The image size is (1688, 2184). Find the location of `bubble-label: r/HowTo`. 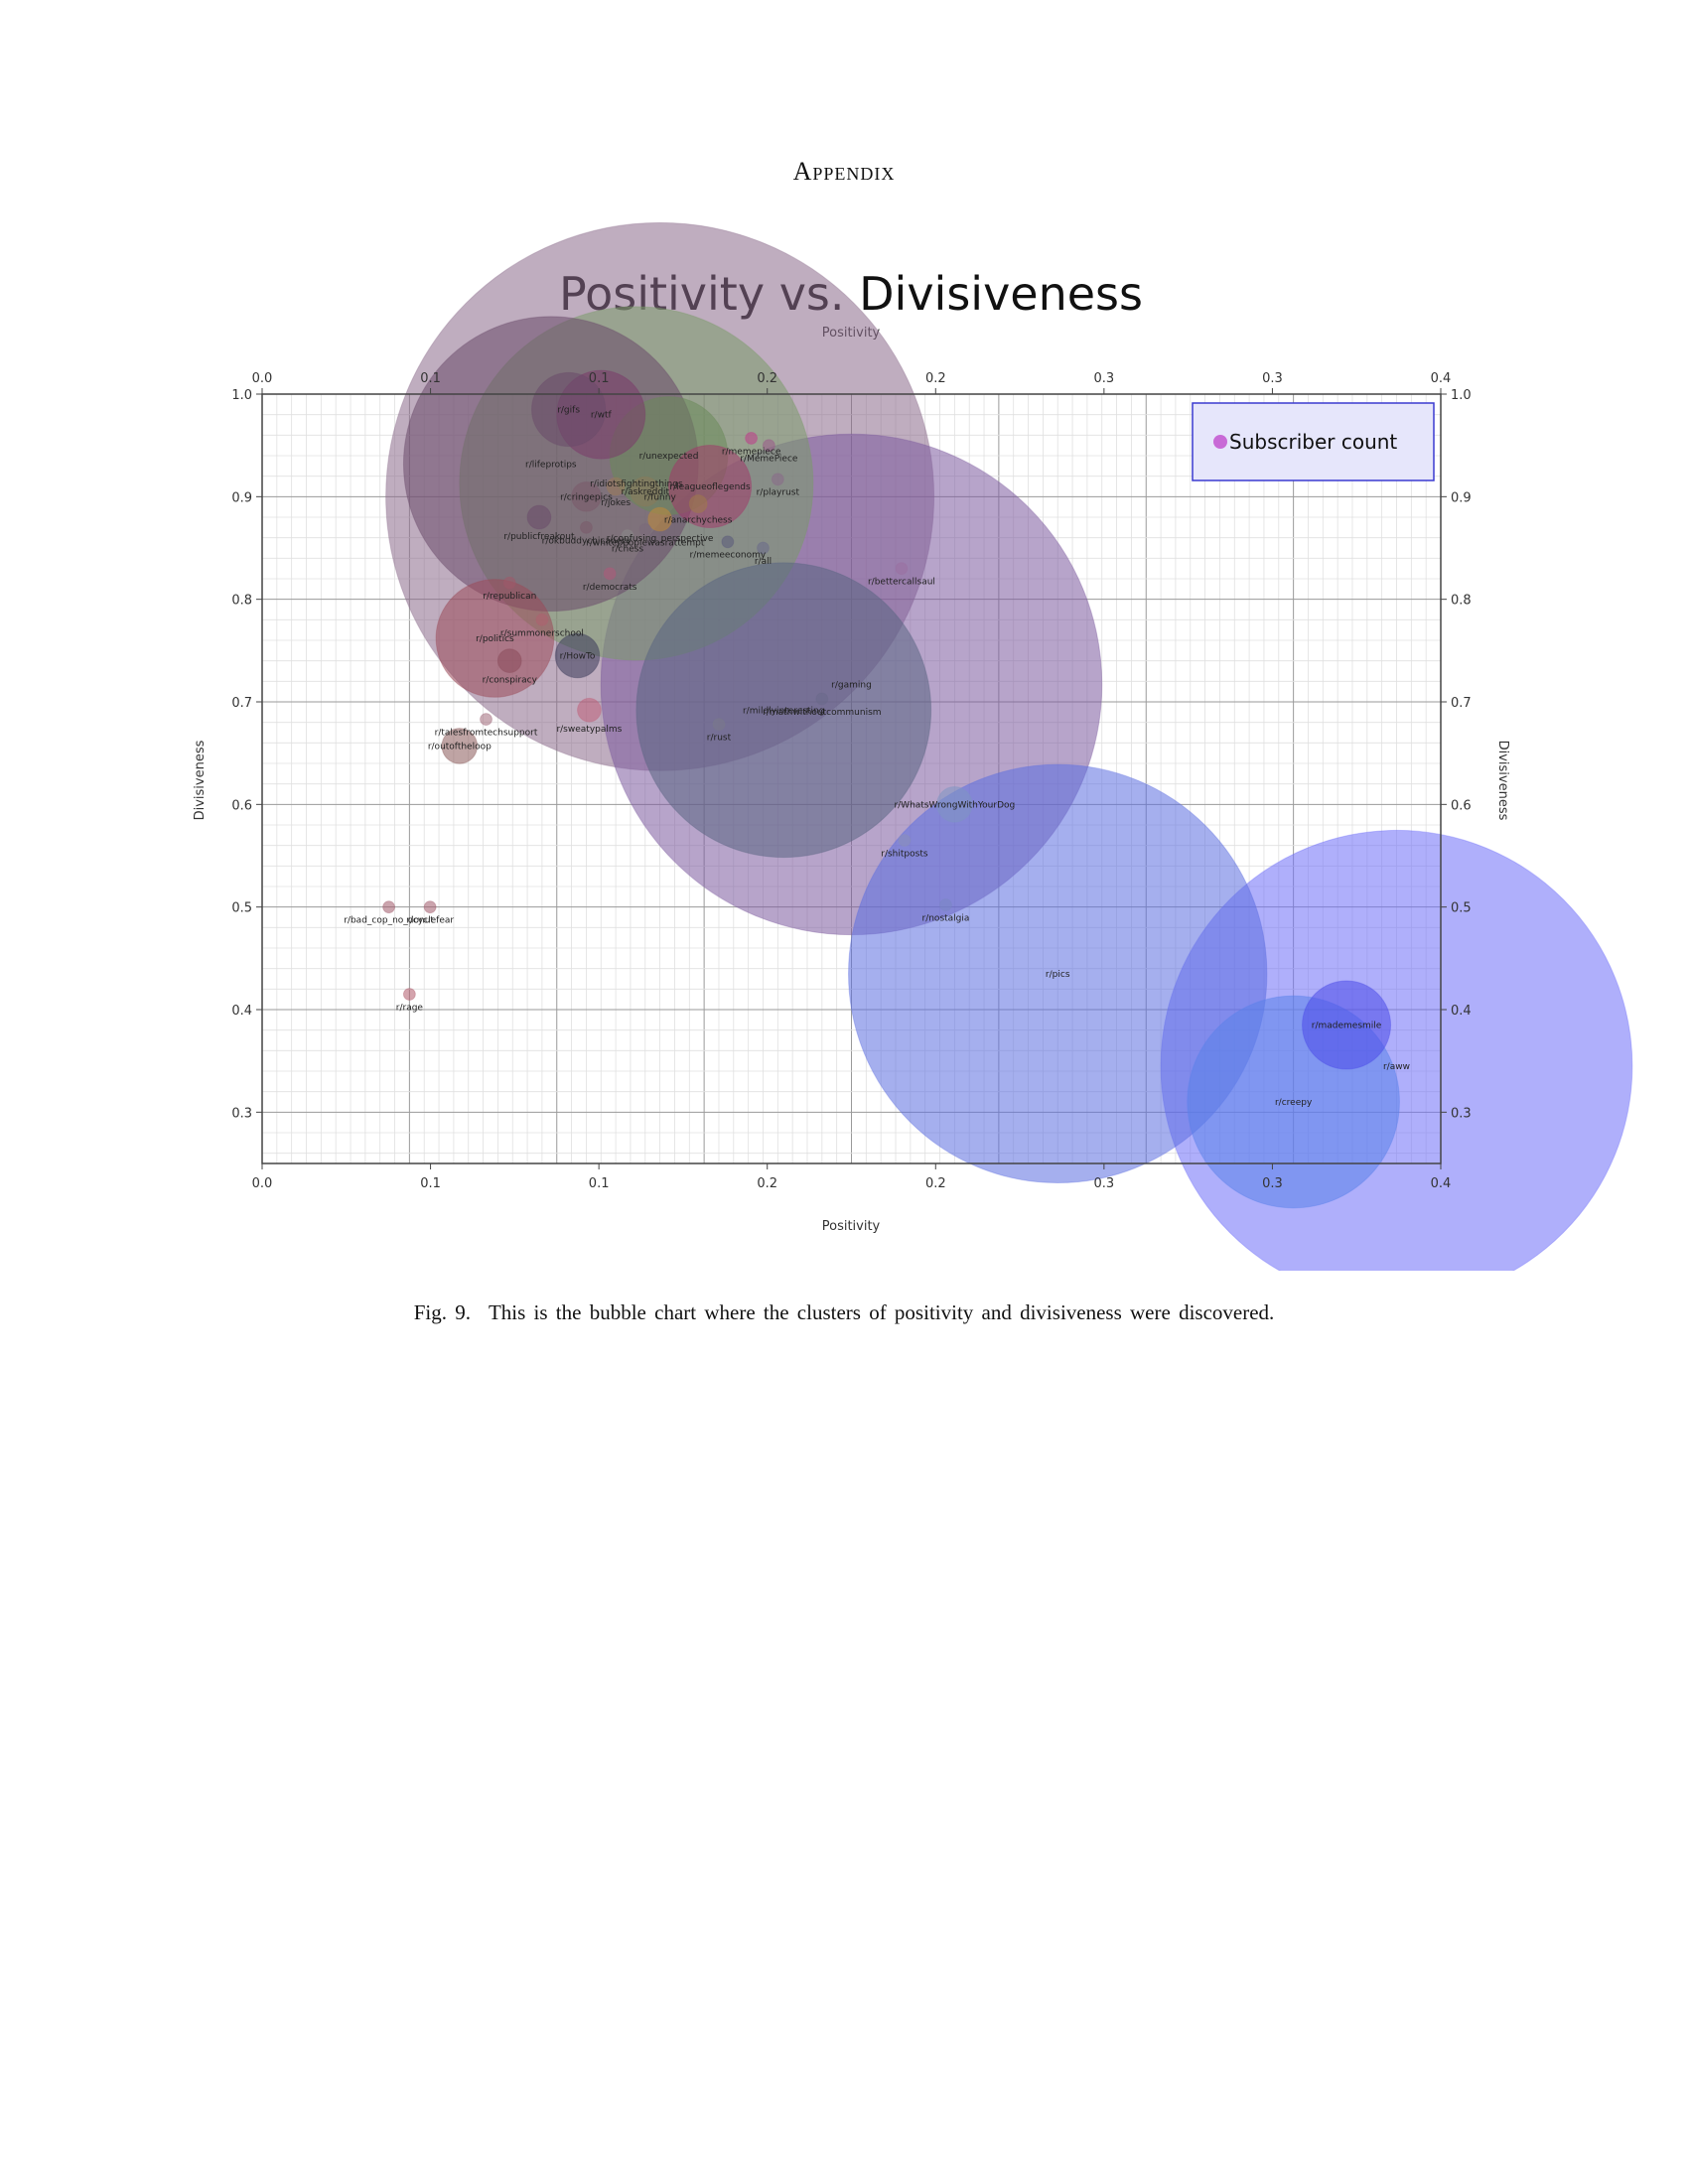

bubble-label: r/HowTo is located at coordinates (578, 657).